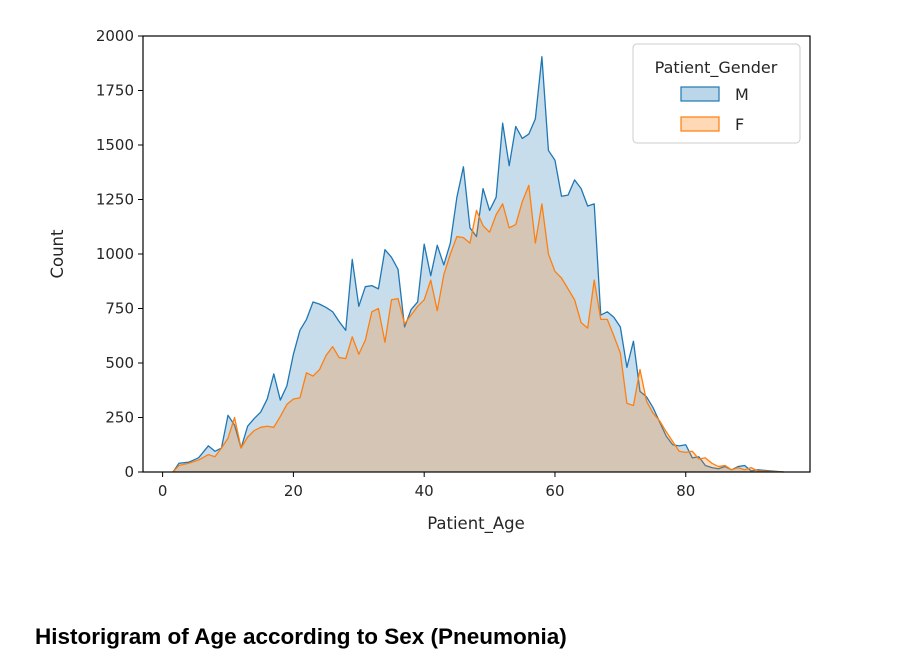  Describe the element at coordinates (115, 91) in the screenshot. I see `y-tick-label-1750: 1750` at that location.